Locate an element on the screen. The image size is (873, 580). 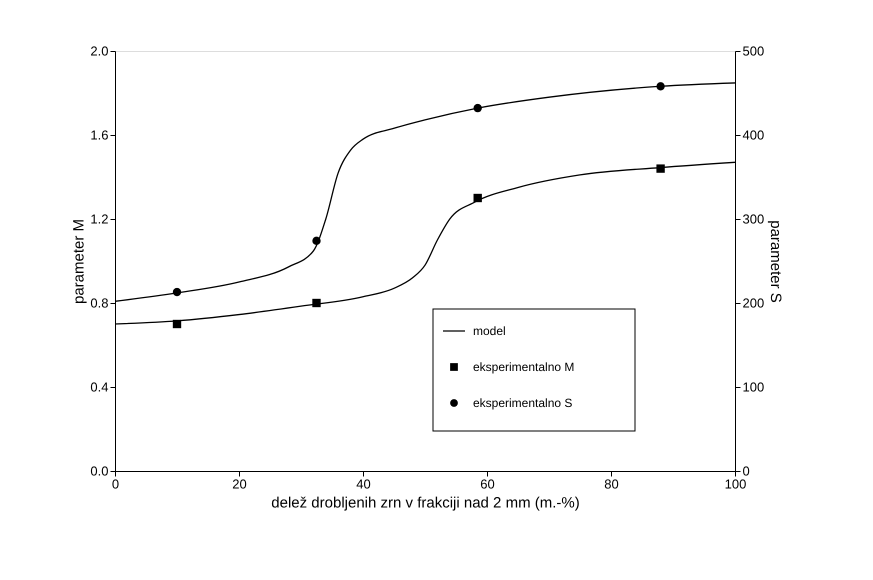
x-tick-label: 60 is located at coordinates (487, 484).